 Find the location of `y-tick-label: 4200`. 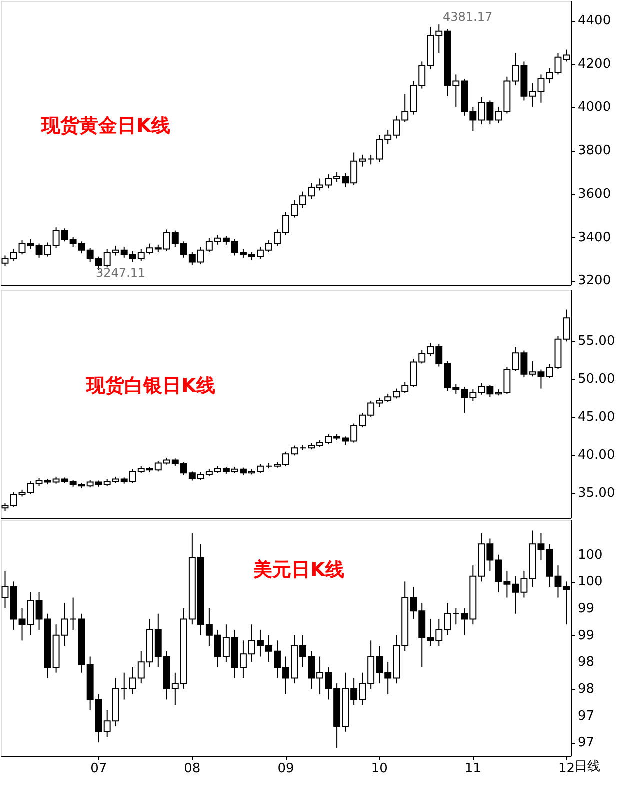

y-tick-label: 4200 is located at coordinates (595, 64).